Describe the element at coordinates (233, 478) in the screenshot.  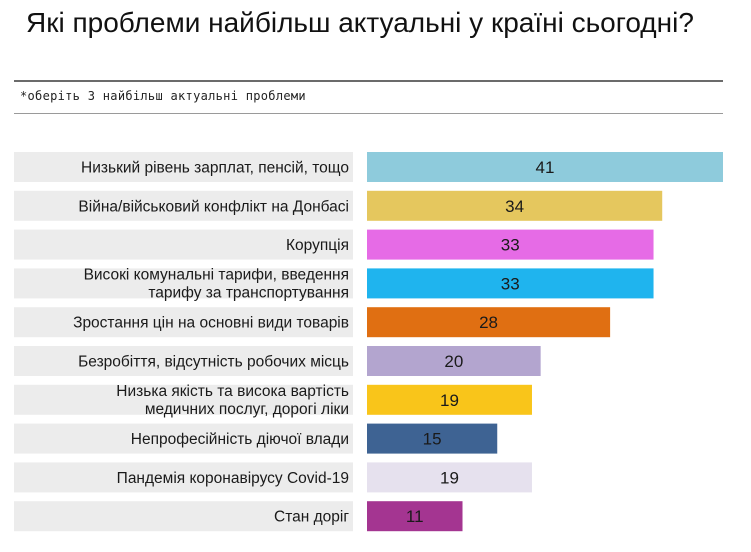
I see `category-label: Пандемія коронавірусу Covid-19` at that location.